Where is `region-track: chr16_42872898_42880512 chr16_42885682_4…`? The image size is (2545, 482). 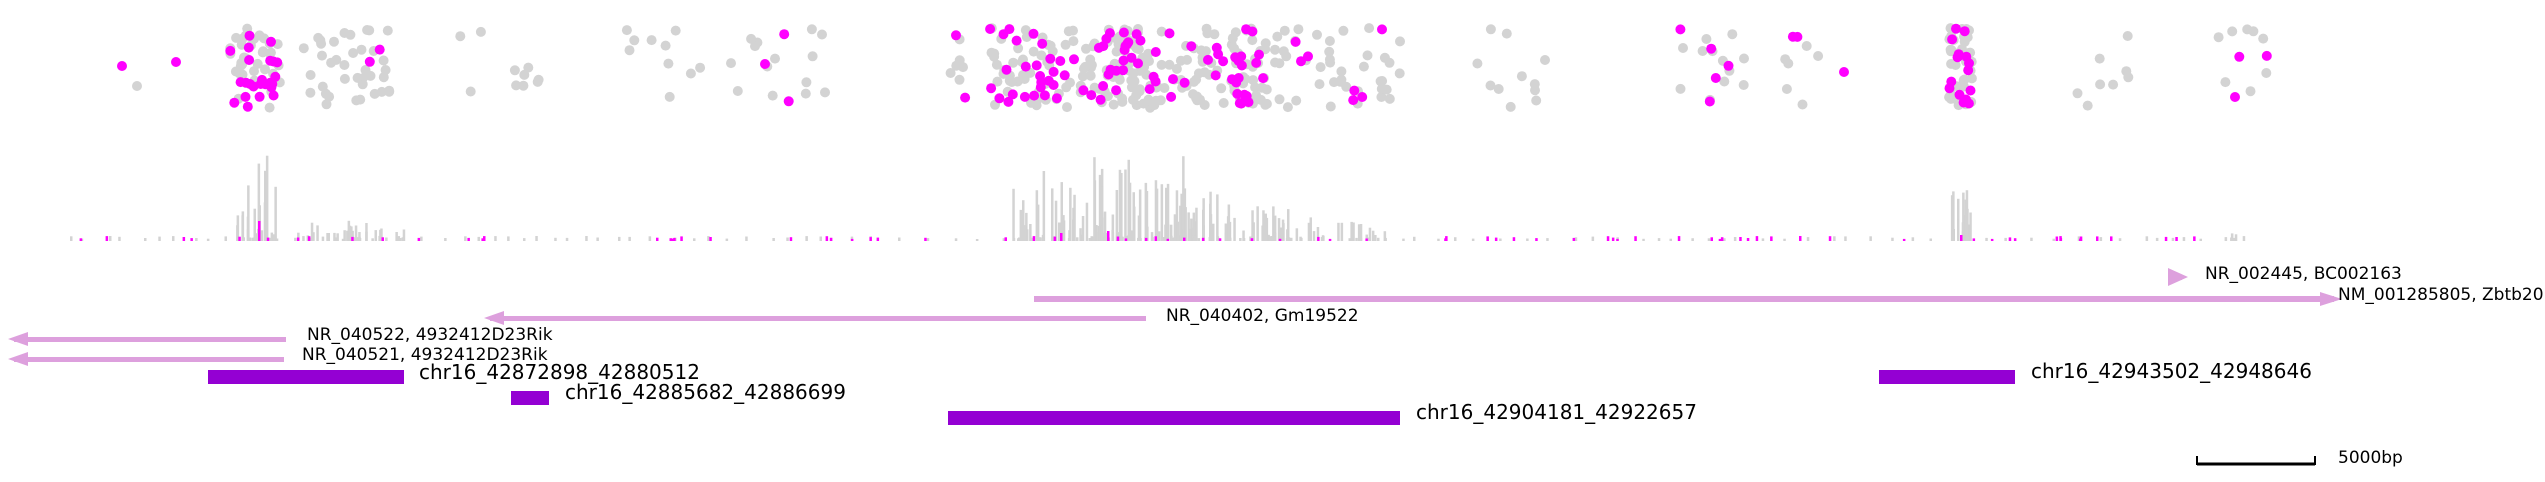
region-track: chr16_42872898_42880512 chr16_42885682_4… is located at coordinates (1260, 392).